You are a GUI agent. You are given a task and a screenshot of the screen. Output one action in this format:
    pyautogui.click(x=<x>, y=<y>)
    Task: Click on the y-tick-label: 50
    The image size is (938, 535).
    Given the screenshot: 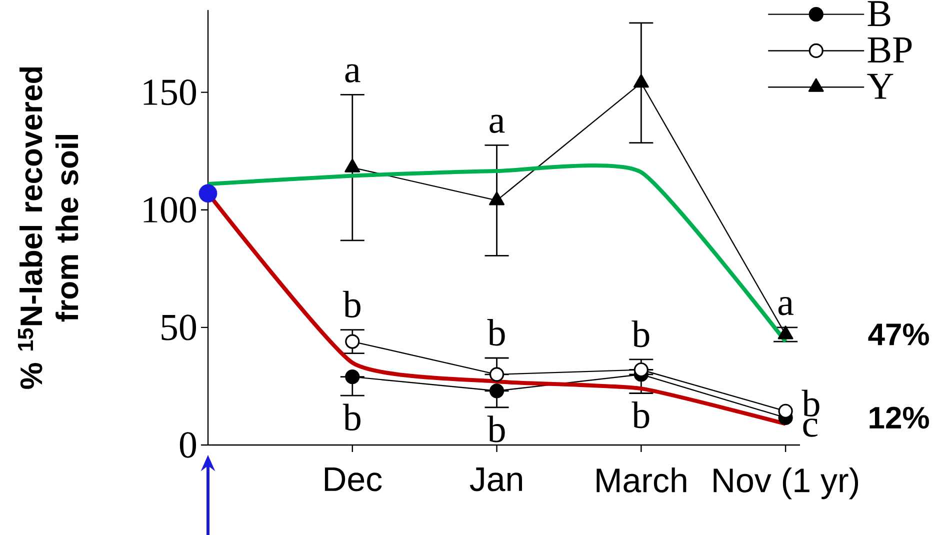 What is the action you would take?
    pyautogui.click(x=179, y=327)
    